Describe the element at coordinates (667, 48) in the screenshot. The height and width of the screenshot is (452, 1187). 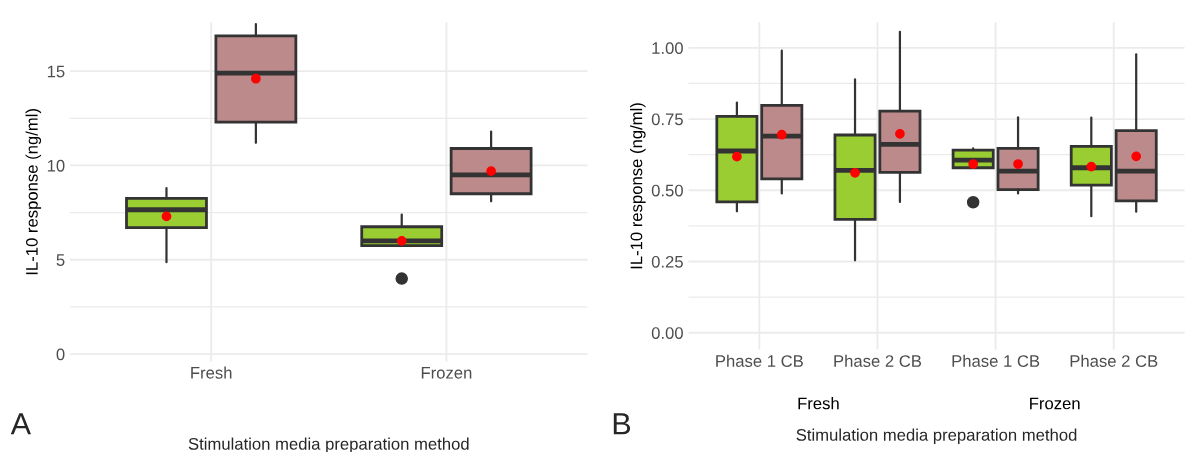
I see `y-tick-label: 1.00` at that location.